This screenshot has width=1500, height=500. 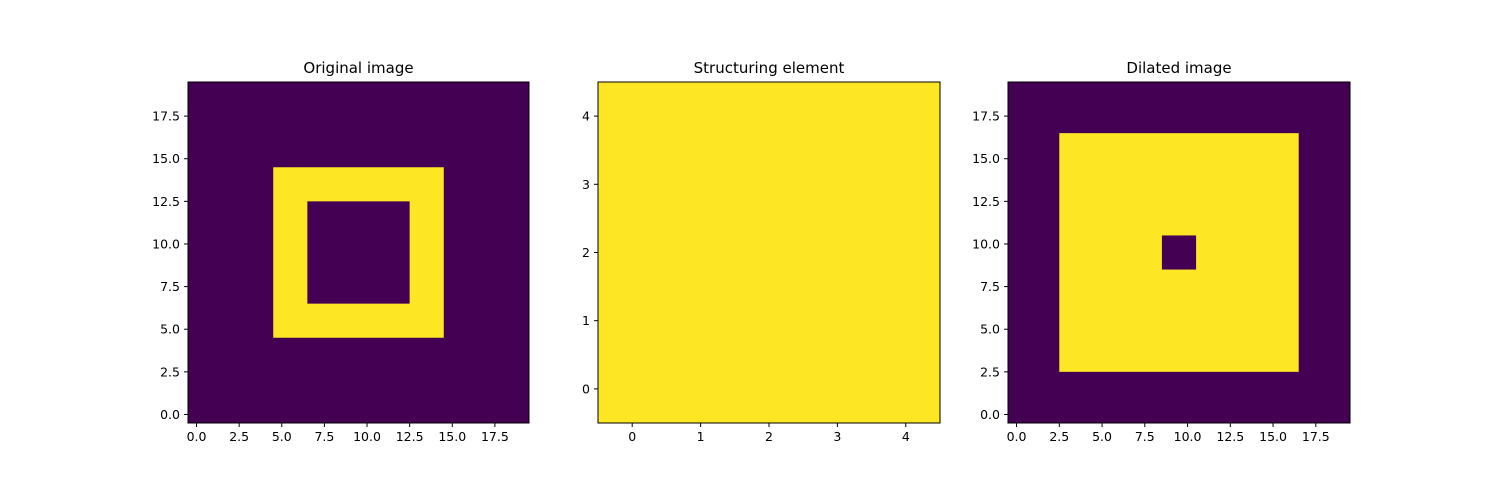 What do you see at coordinates (586, 320) in the screenshot?
I see `y-tick-label: 1` at bounding box center [586, 320].